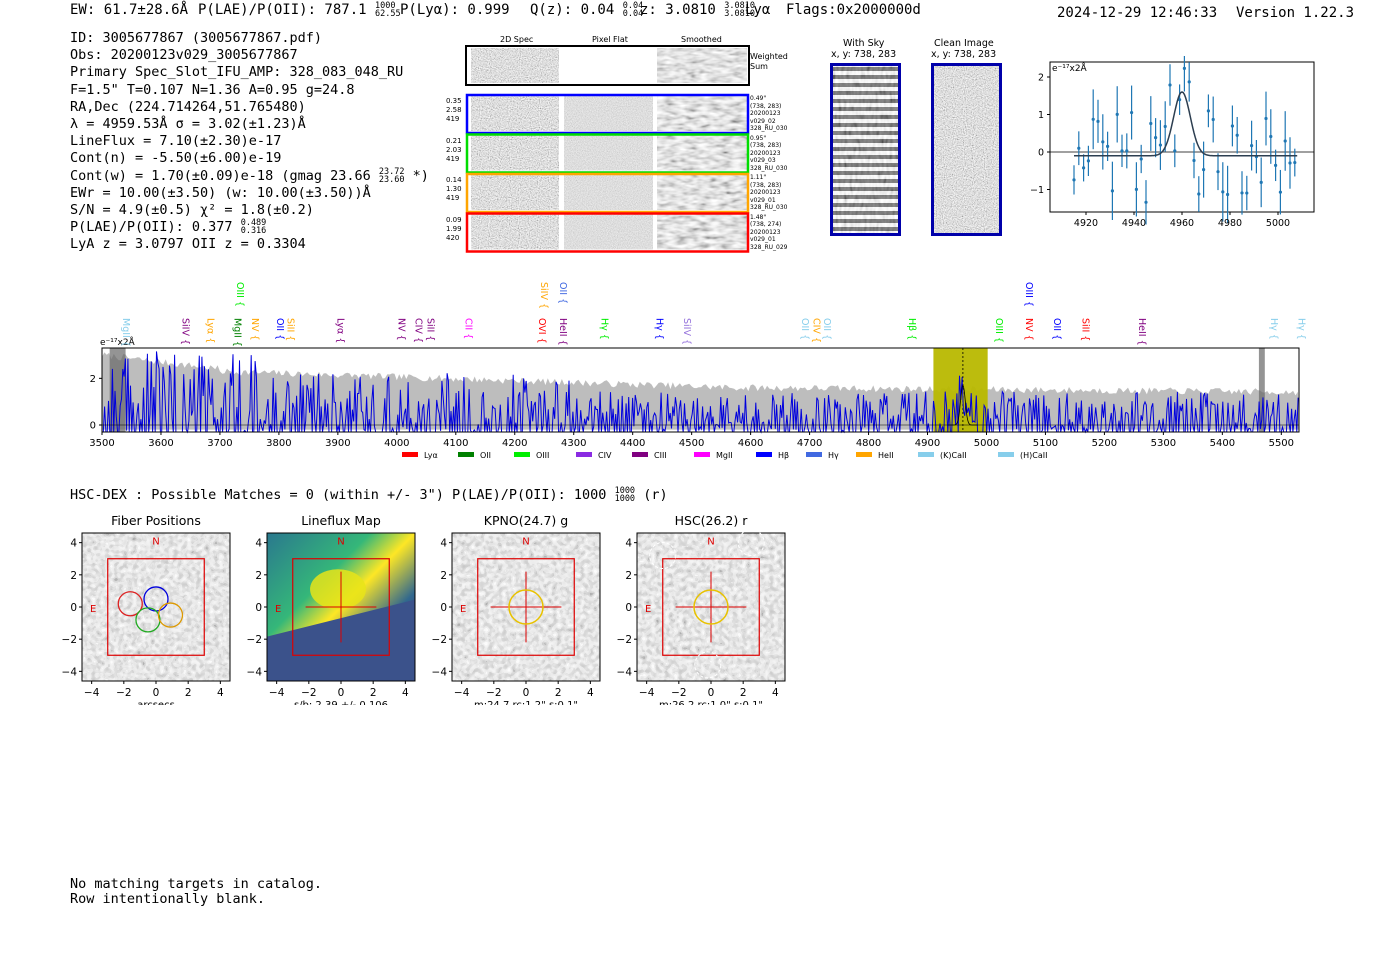  What do you see at coordinates (964, 43) in the screenshot?
I see `clean-title: Clean Image` at bounding box center [964, 43].